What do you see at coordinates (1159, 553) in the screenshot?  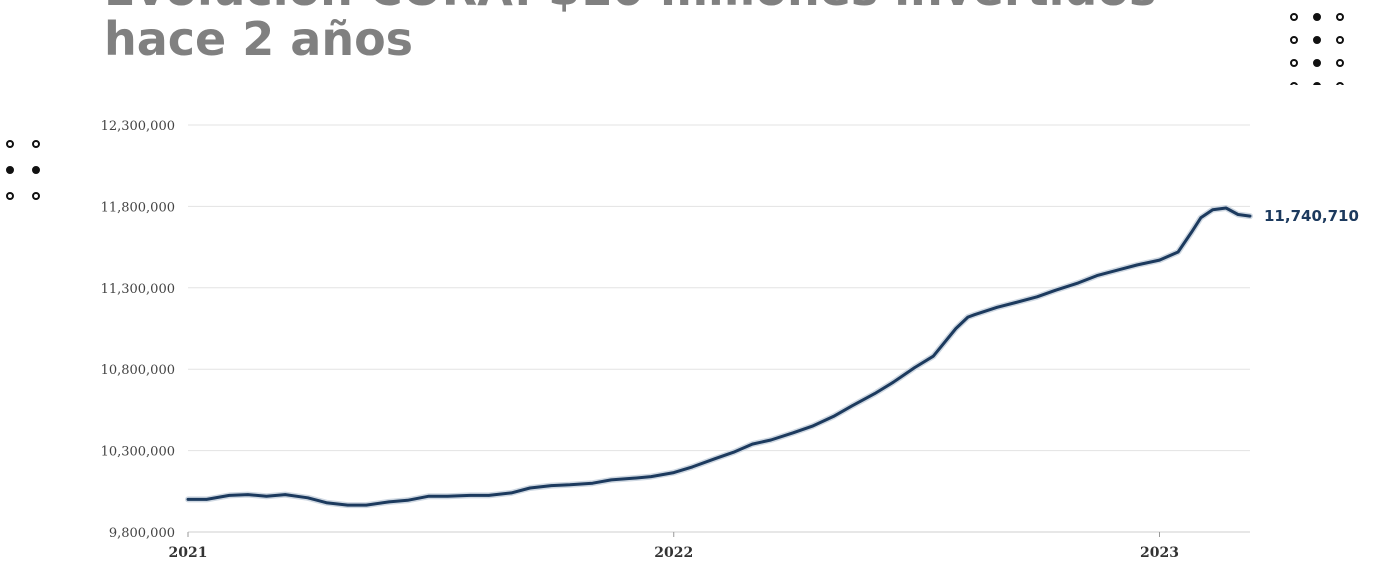 I see `x-tick-label: 2023` at bounding box center [1159, 553].